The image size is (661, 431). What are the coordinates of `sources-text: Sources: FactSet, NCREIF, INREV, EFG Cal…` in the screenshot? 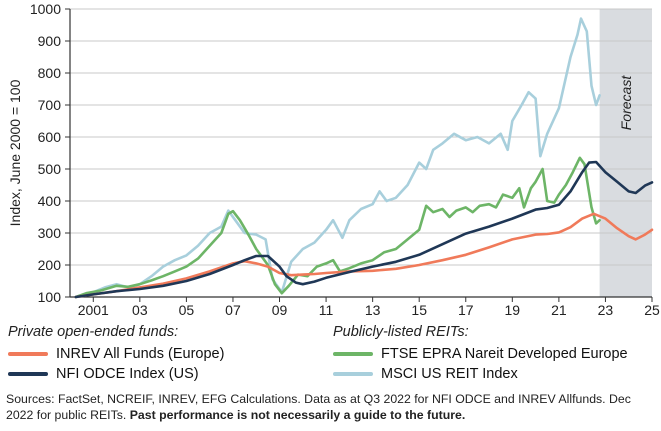 It's located at (318, 407).